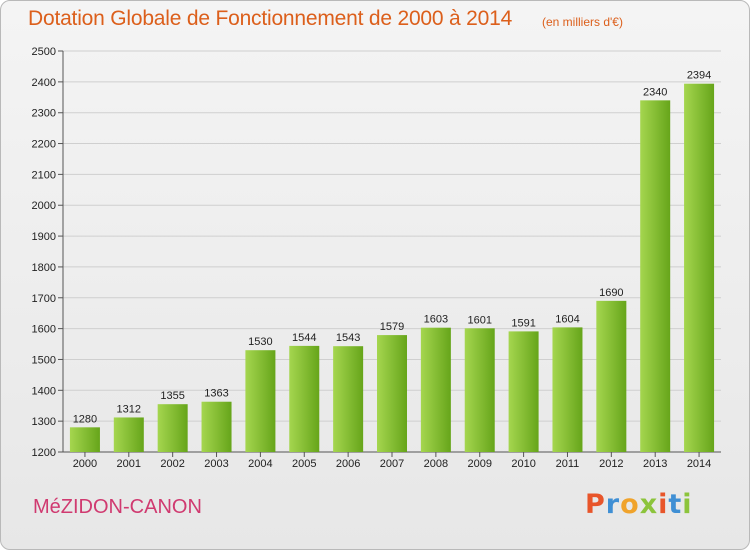 The image size is (750, 550). I want to click on data-label: 2340, so click(655, 92).